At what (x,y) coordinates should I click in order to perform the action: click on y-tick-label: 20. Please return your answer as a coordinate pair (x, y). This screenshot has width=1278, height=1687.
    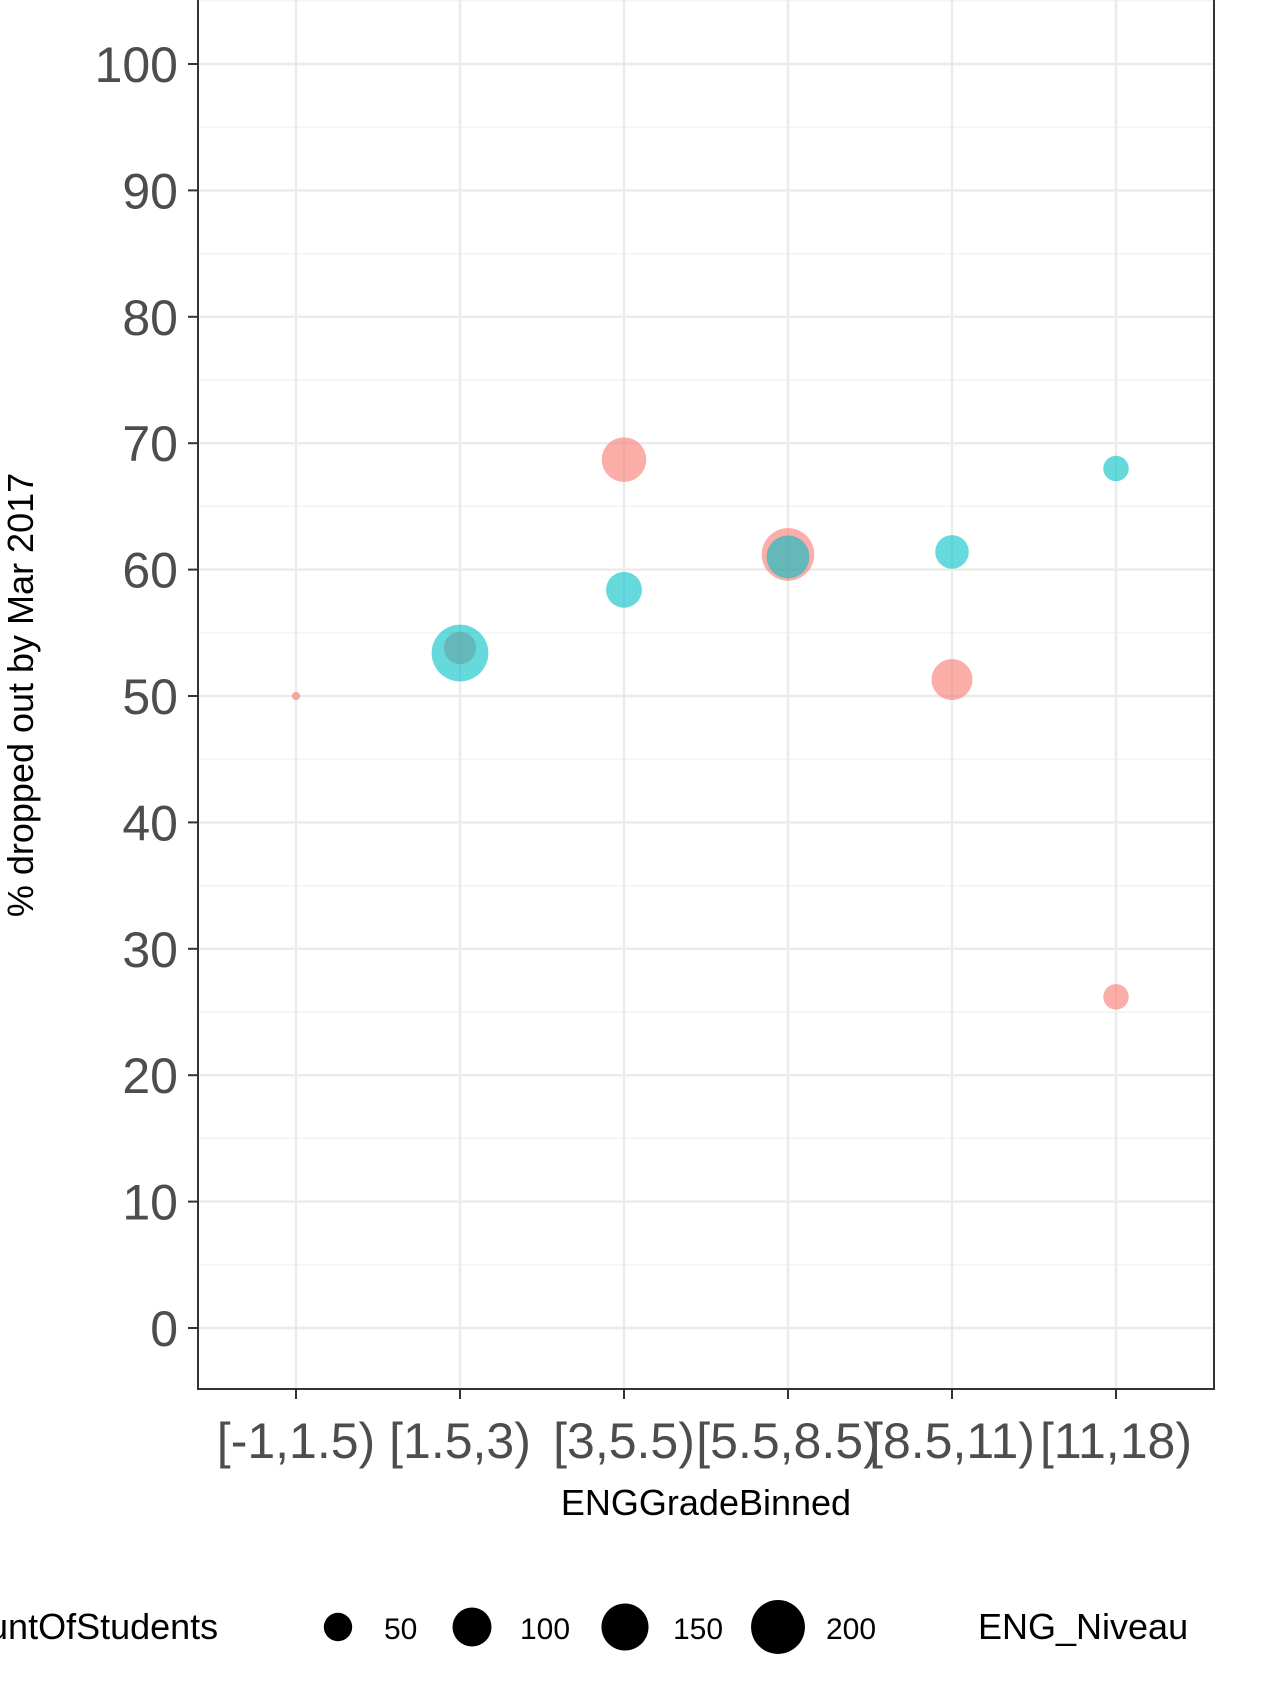
    Looking at the image, I should click on (150, 1076).